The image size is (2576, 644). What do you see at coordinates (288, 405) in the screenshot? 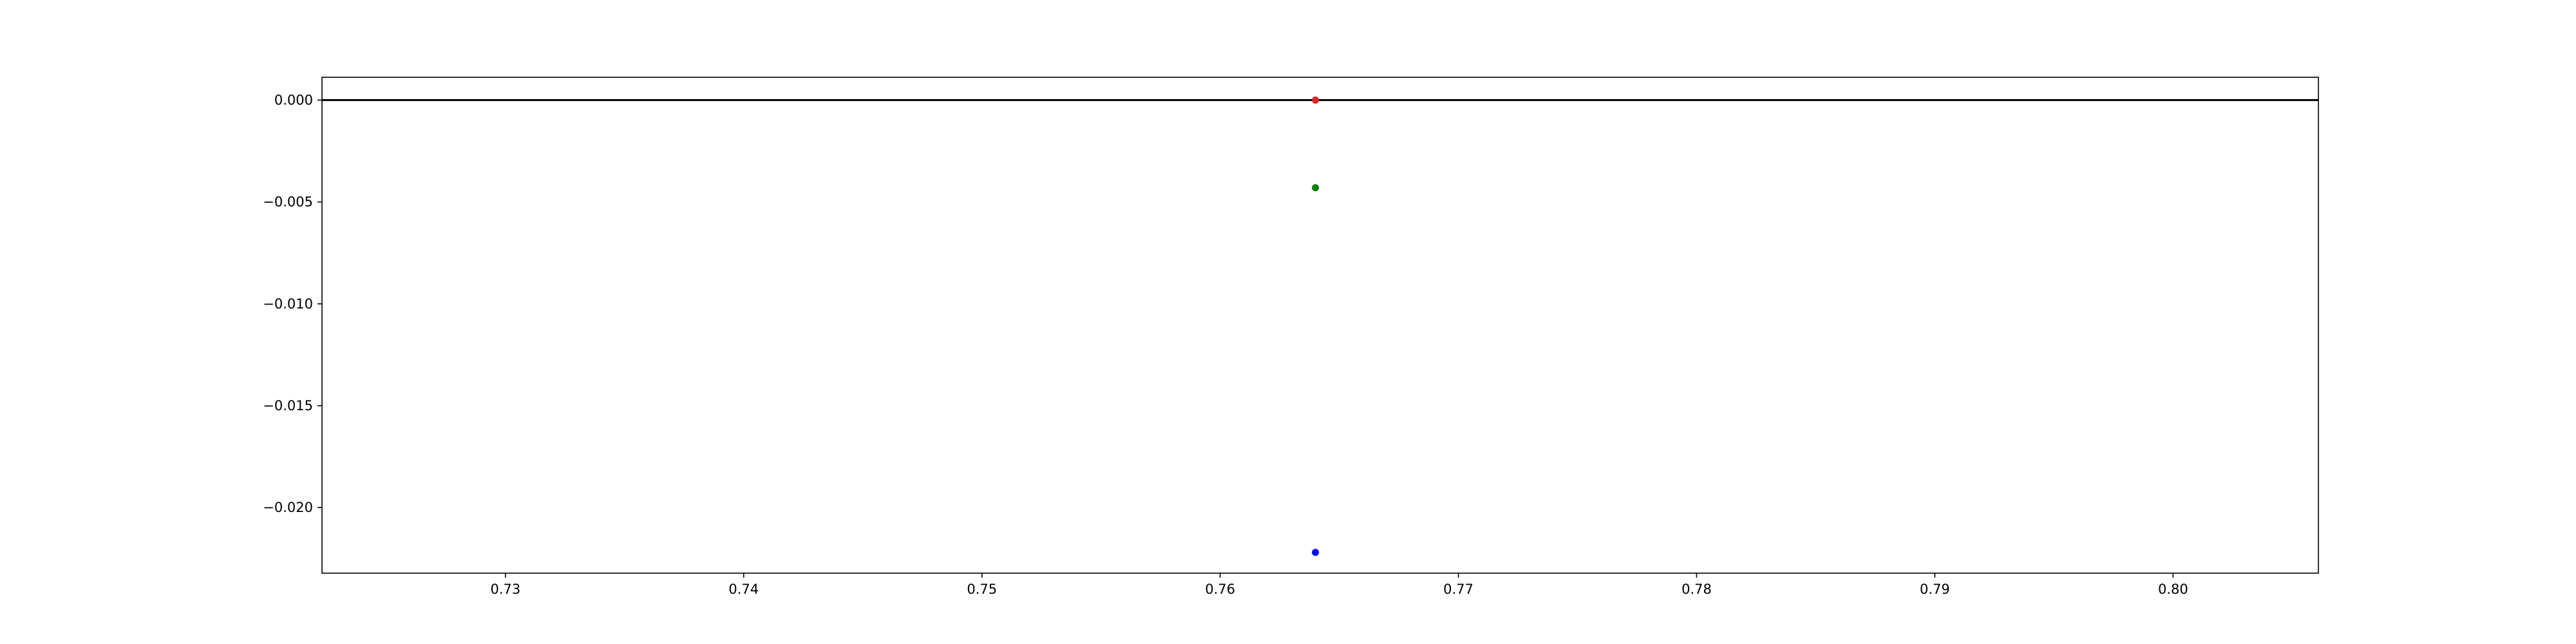
I see `y-tick-label: −0.015` at bounding box center [288, 405].